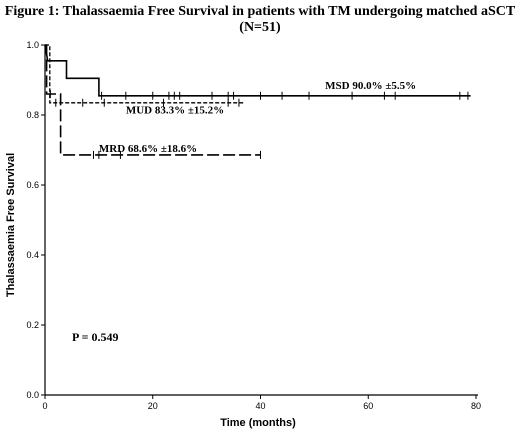 The width and height of the screenshot is (520, 435). What do you see at coordinates (32, 185) in the screenshot?
I see `y-tick-label: 0.6` at bounding box center [32, 185].